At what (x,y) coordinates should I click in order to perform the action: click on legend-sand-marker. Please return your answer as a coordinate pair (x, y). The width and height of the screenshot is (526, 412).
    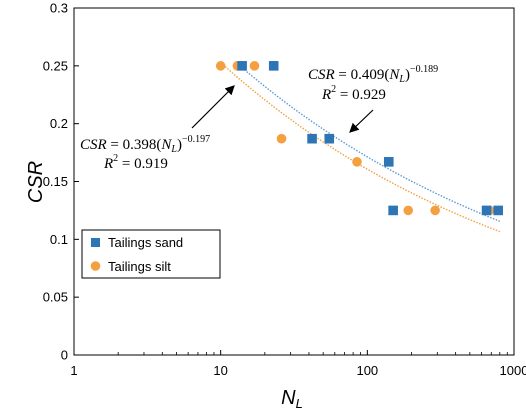
    Looking at the image, I should click on (95, 242).